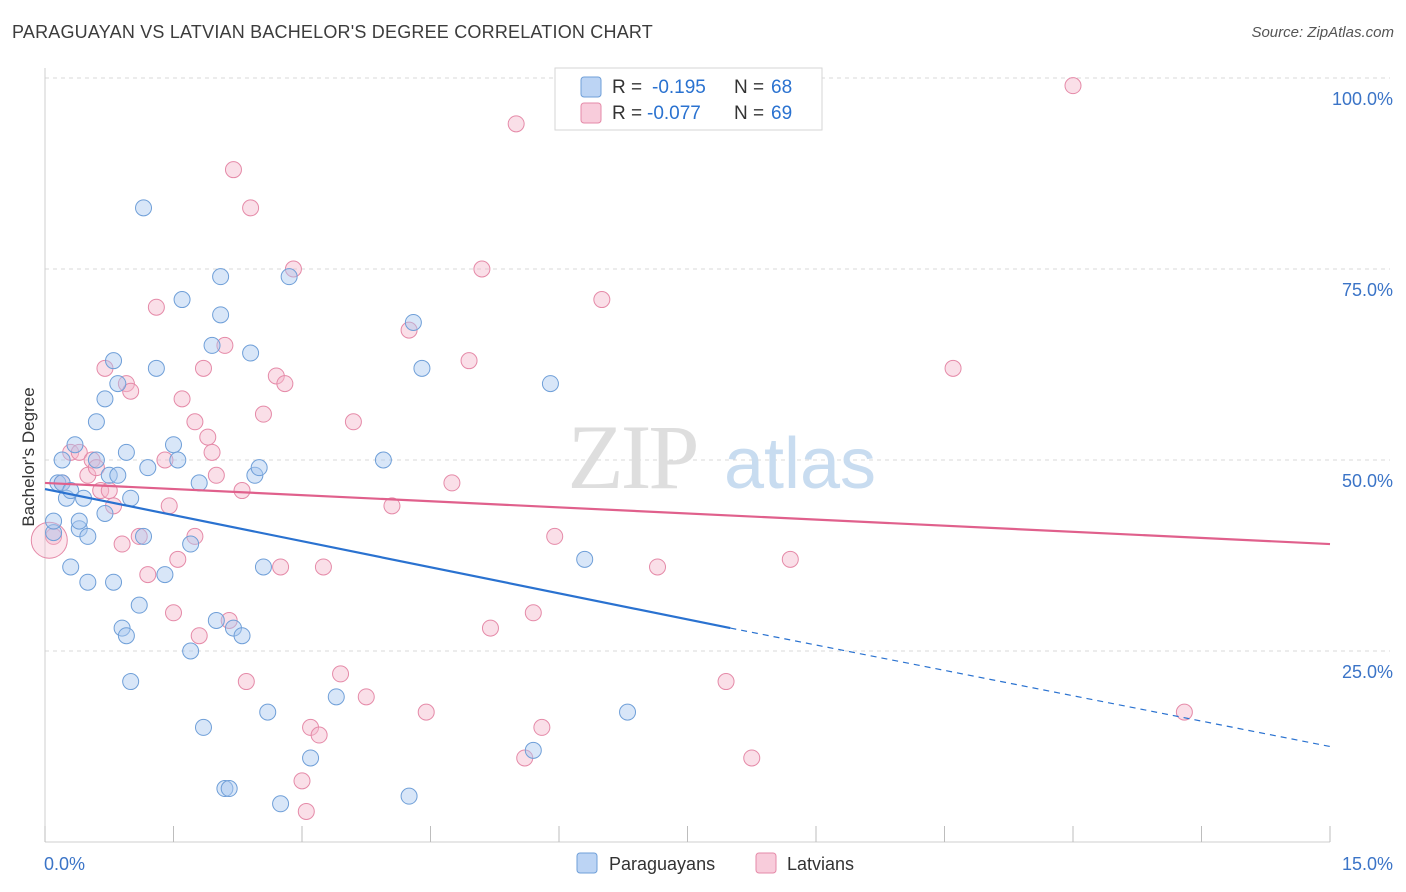 The width and height of the screenshot is (1406, 892). I want to click on stats-swatch-latvians, so click(591, 113).